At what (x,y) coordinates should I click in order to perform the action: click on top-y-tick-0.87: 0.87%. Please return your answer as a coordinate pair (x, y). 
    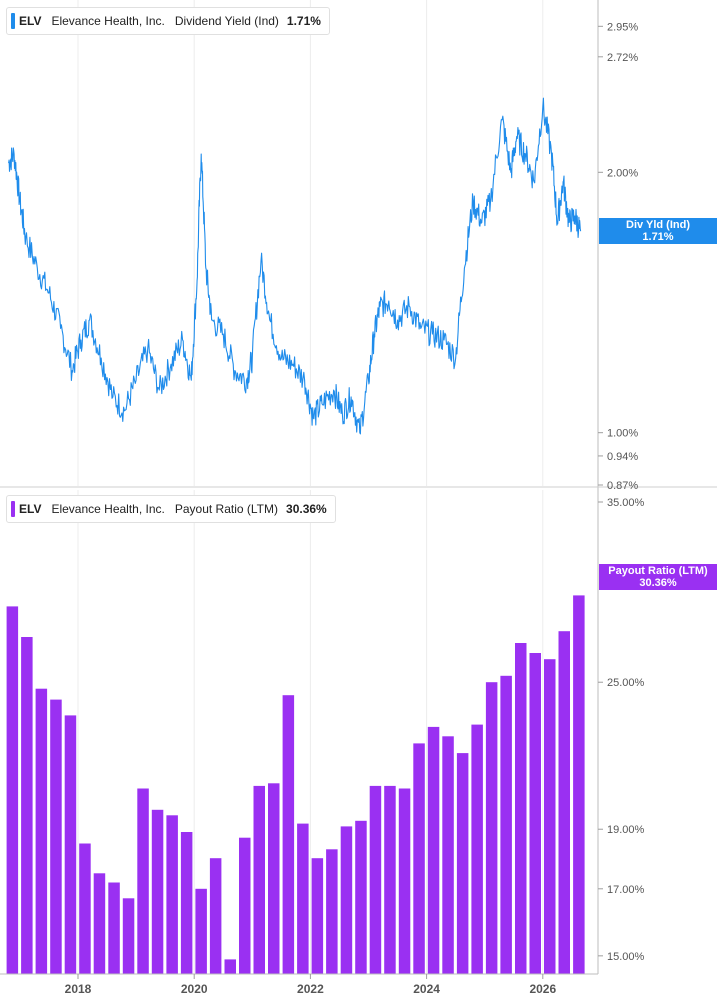
    Looking at the image, I should click on (622, 486).